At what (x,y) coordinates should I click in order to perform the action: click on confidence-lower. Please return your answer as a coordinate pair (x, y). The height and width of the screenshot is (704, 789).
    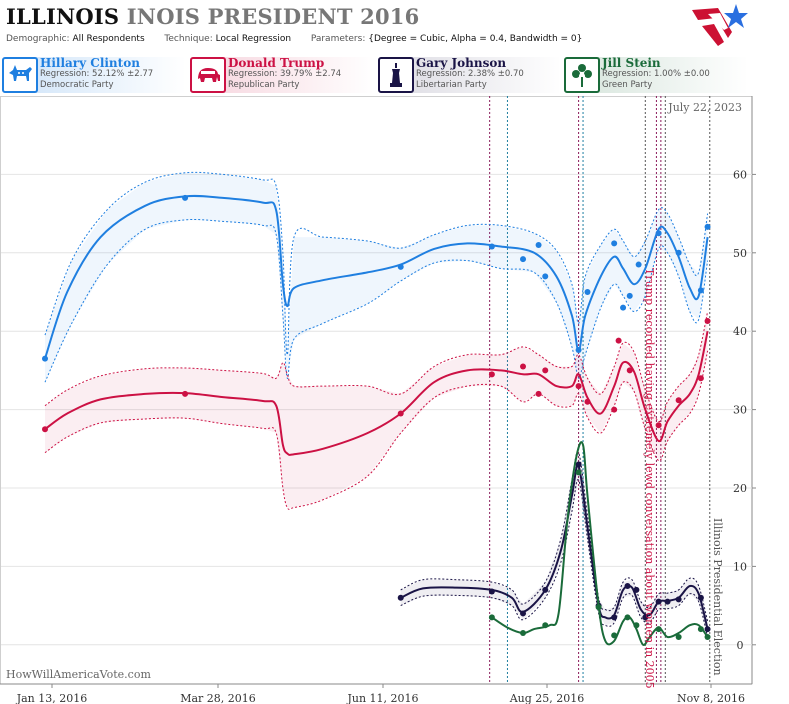
    Looking at the image, I should click on (554, 558).